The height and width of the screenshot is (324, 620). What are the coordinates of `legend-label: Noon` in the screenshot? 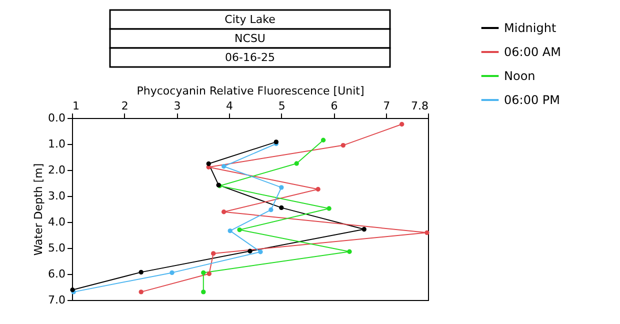 It's located at (520, 76).